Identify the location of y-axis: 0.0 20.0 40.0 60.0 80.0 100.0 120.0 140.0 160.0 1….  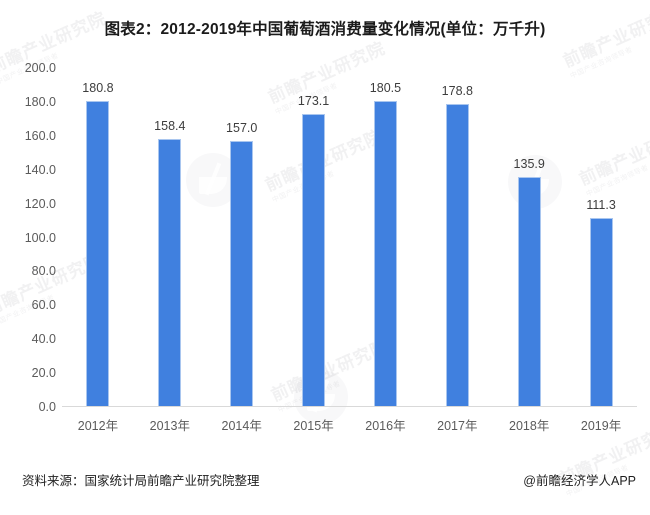
(29, 237).